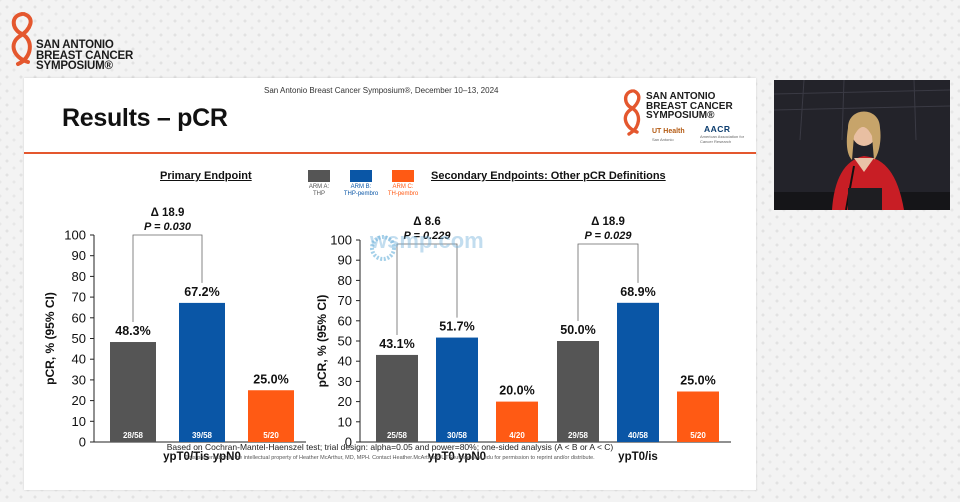 The height and width of the screenshot is (502, 960). What do you see at coordinates (862, 110) in the screenshot?
I see `ceiling-grid` at bounding box center [862, 110].